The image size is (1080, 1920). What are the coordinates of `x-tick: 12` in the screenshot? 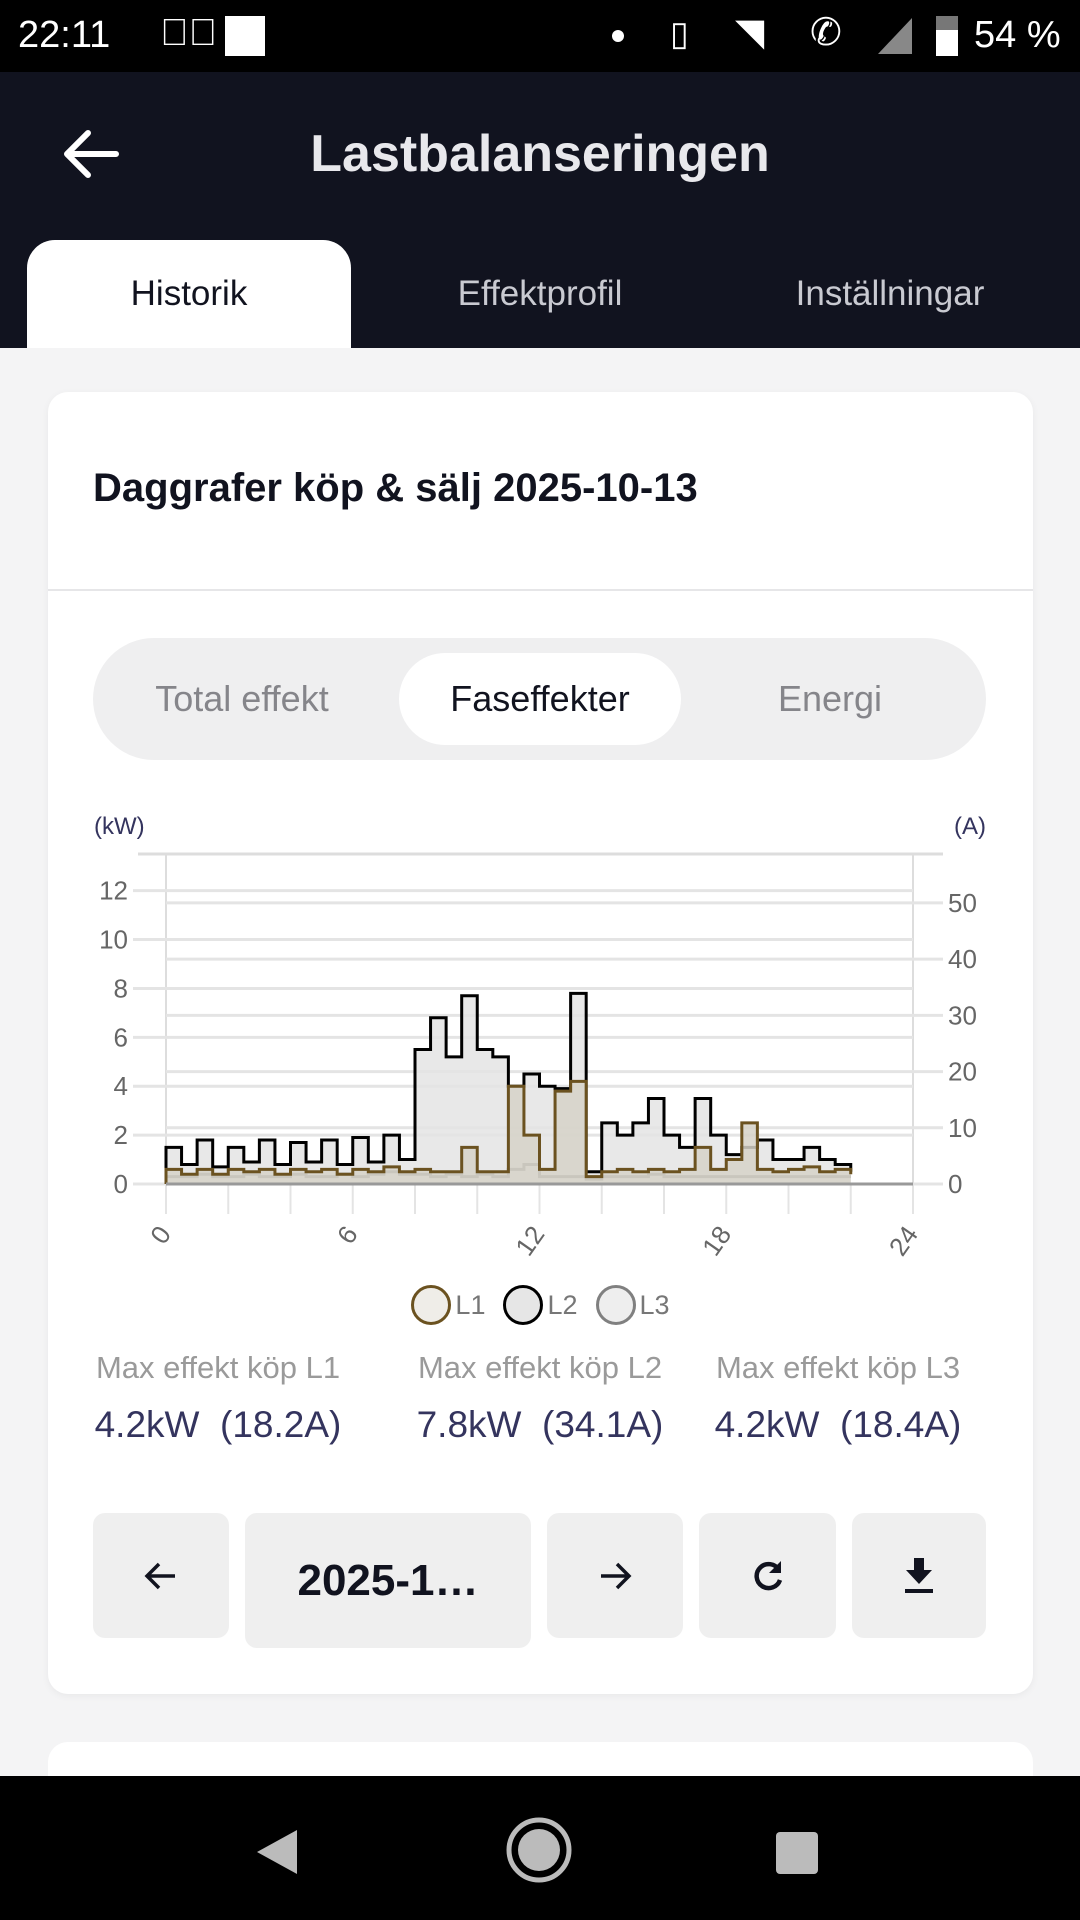 It's located at (529, 1240).